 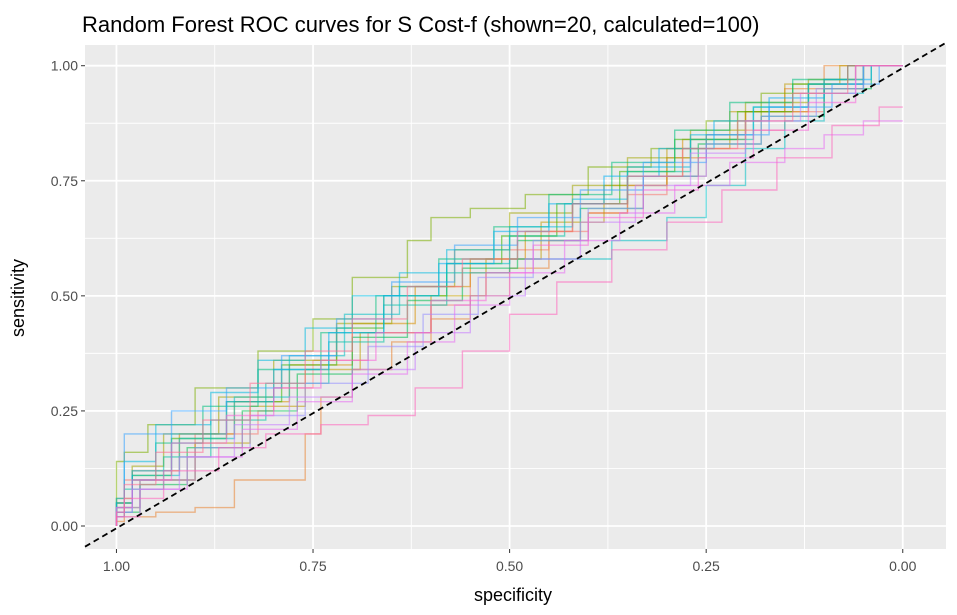 I want to click on y-tick-label: 1.00, so click(x=64, y=66).